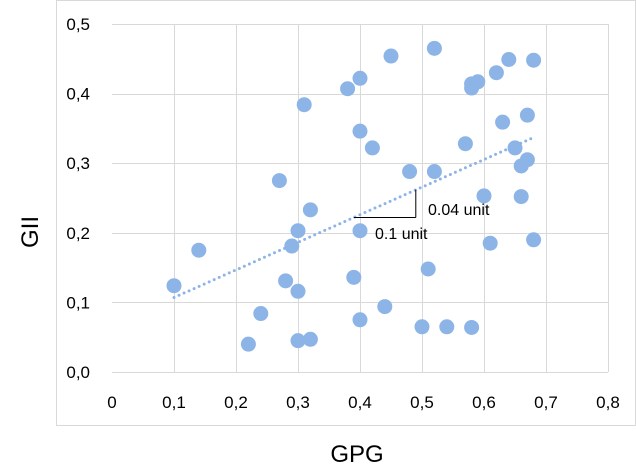 The image size is (636, 464). Describe the element at coordinates (546, 402) in the screenshot. I see `x-tick-label: 0,7` at that location.